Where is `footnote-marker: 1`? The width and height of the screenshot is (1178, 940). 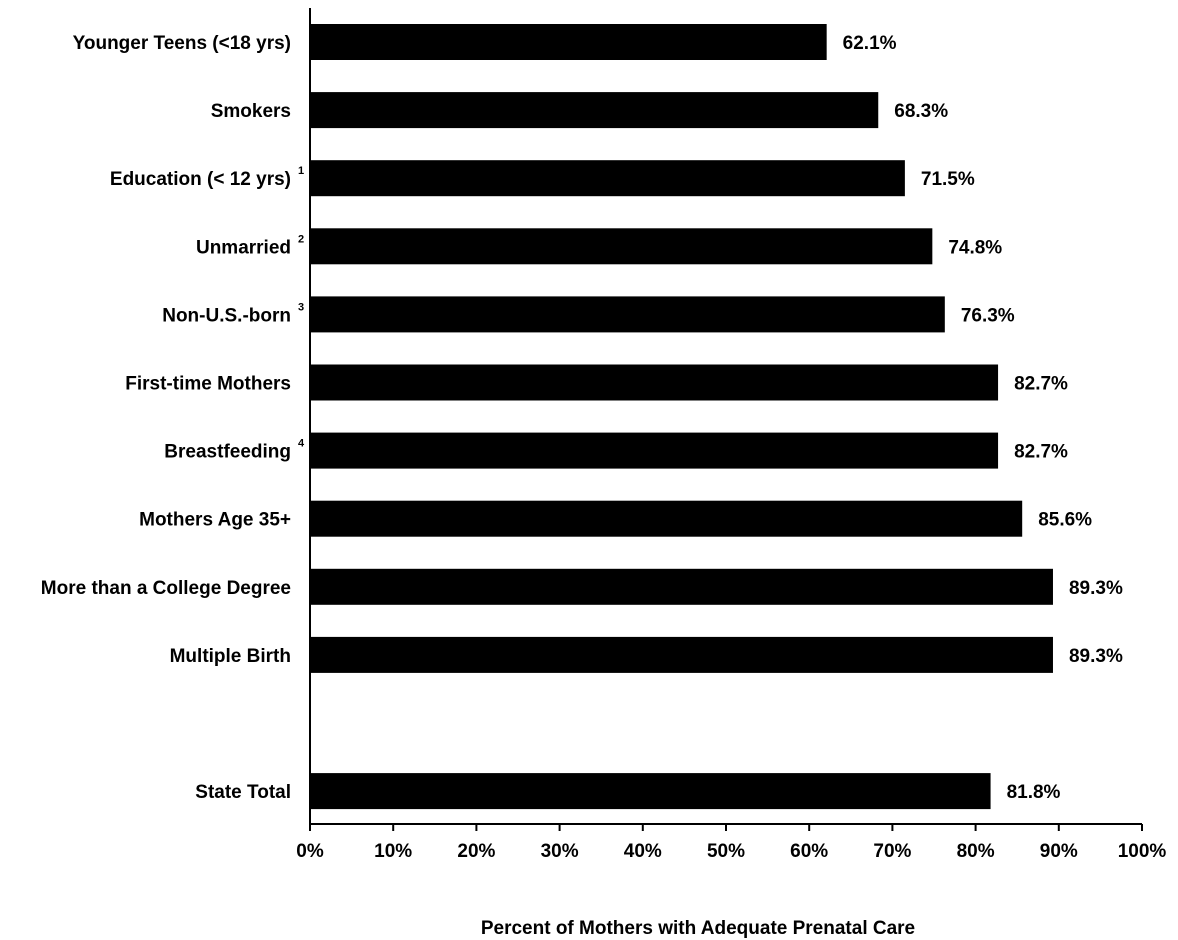
footnote-marker: 1 is located at coordinates (301, 171).